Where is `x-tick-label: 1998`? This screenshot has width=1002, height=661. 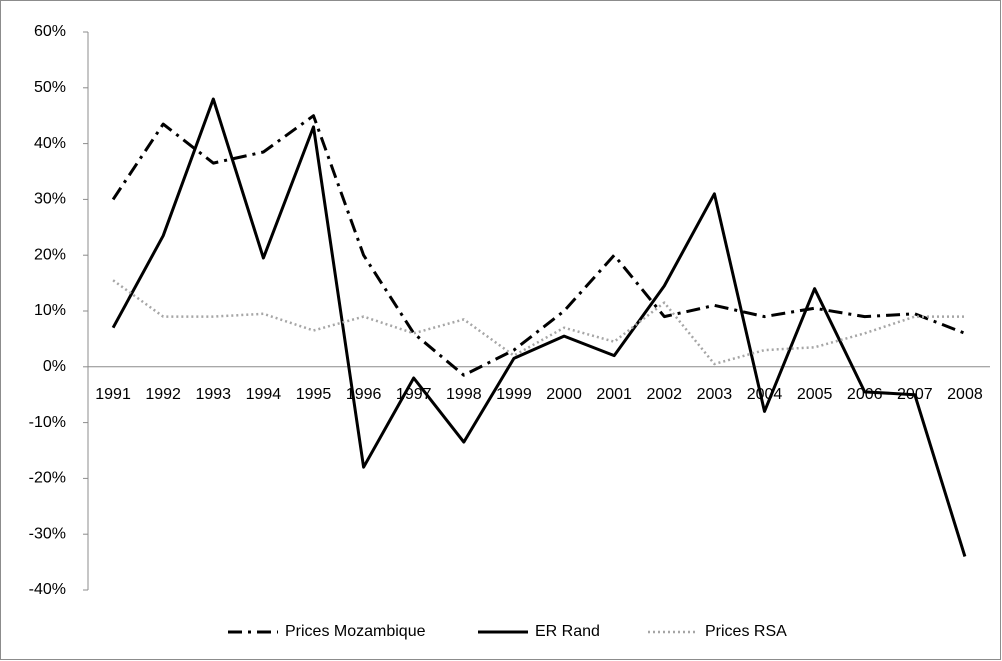 x-tick-label: 1998 is located at coordinates (464, 394).